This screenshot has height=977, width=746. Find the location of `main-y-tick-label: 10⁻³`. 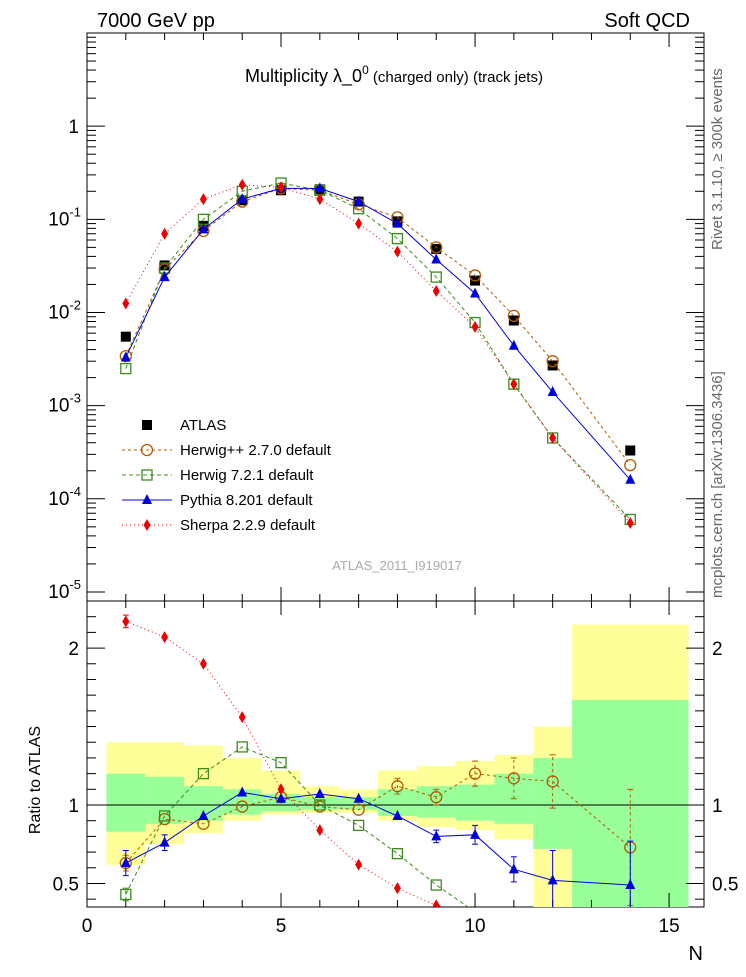

main-y-tick-label: 10⁻³ is located at coordinates (64, 404).